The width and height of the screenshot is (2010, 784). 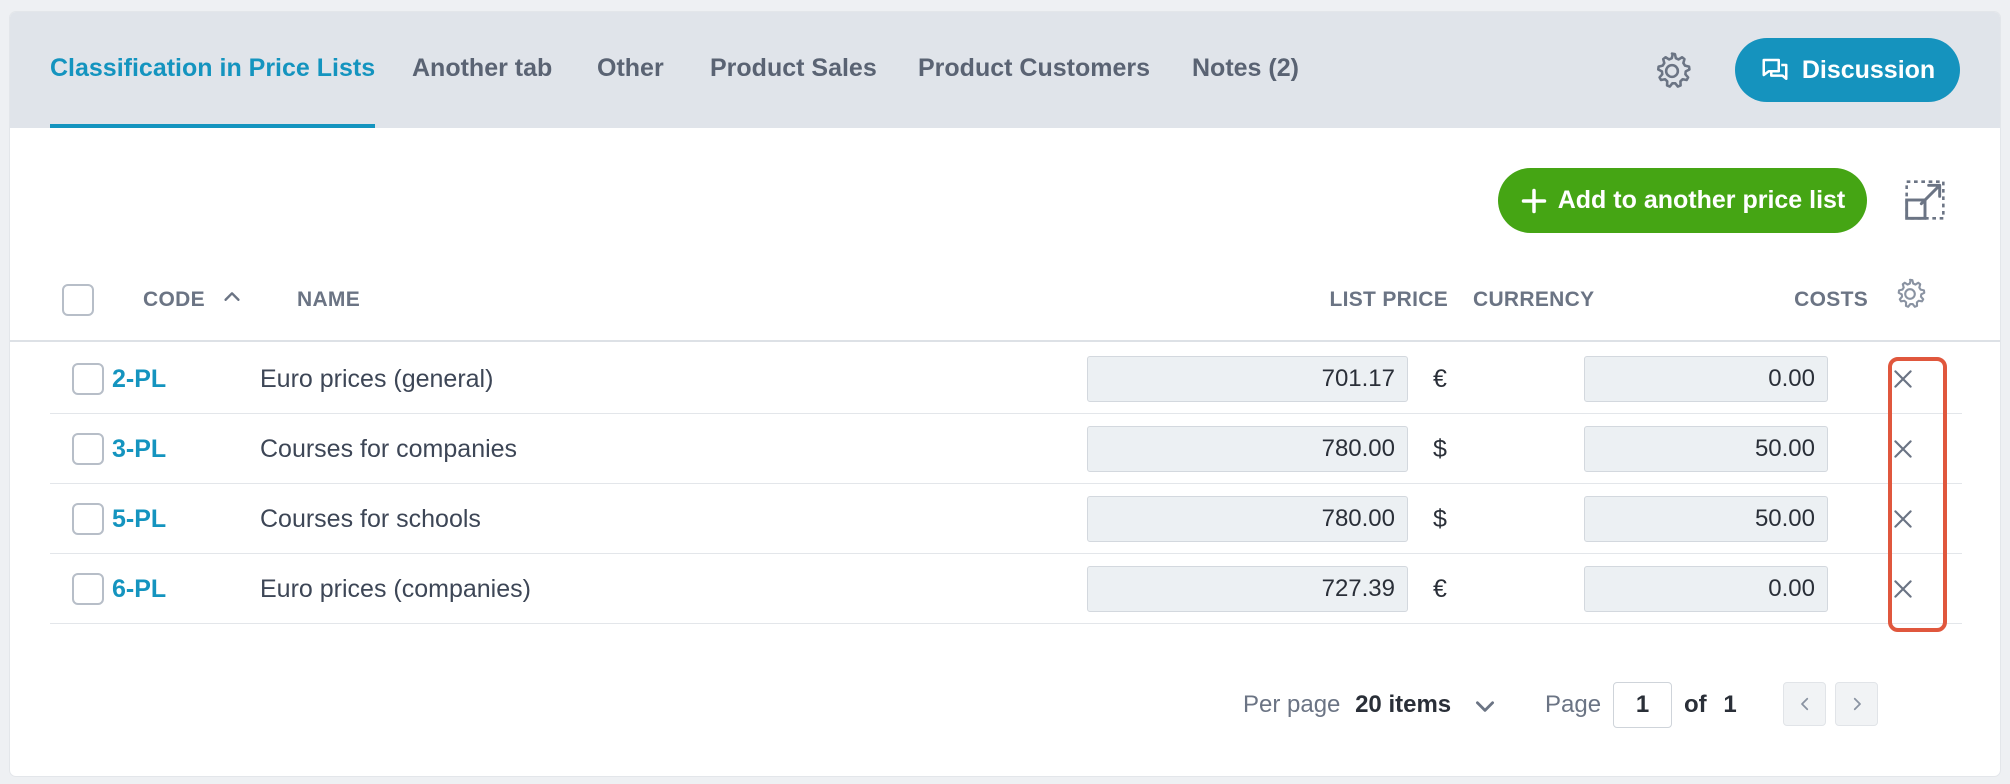 I want to click on page-number-input: 1, so click(x=1642, y=705).